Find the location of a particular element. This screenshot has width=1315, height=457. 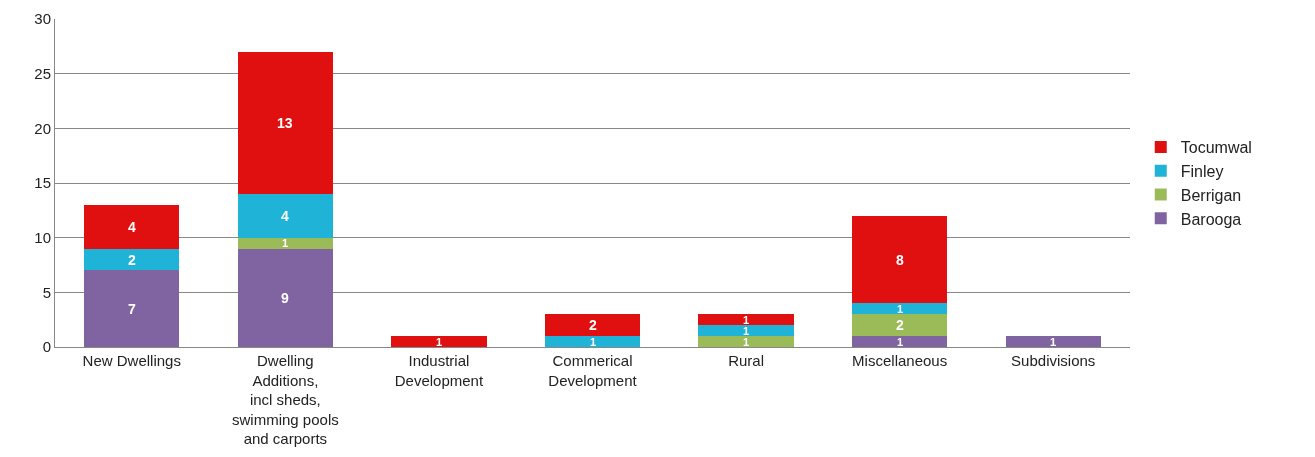

x-tick-label: New Dwellings is located at coordinates (131, 360).